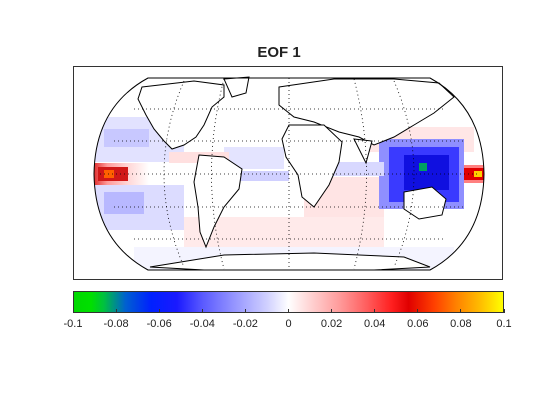 This screenshot has width=558, height=417. Describe the element at coordinates (279, 52) in the screenshot. I see `plot-title: EOF 1` at that location.